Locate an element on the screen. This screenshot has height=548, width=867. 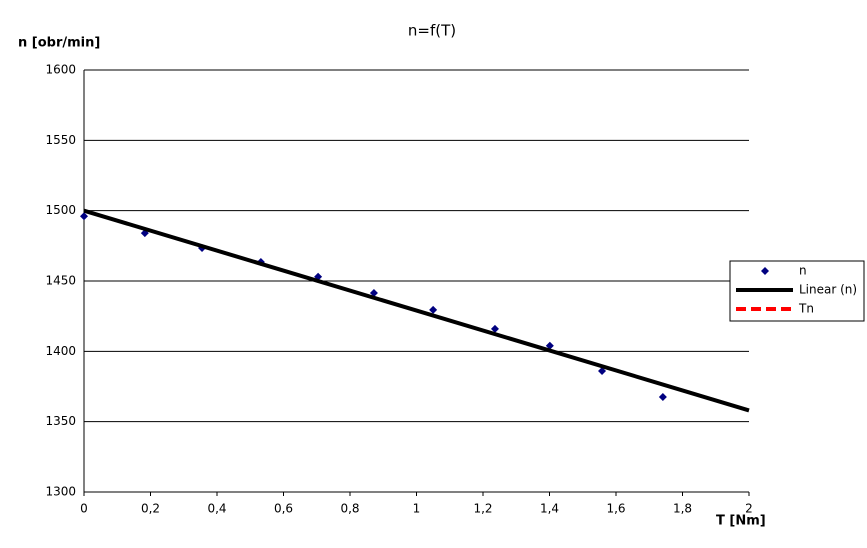
x-tick-label: 0,6 is located at coordinates (283, 509).